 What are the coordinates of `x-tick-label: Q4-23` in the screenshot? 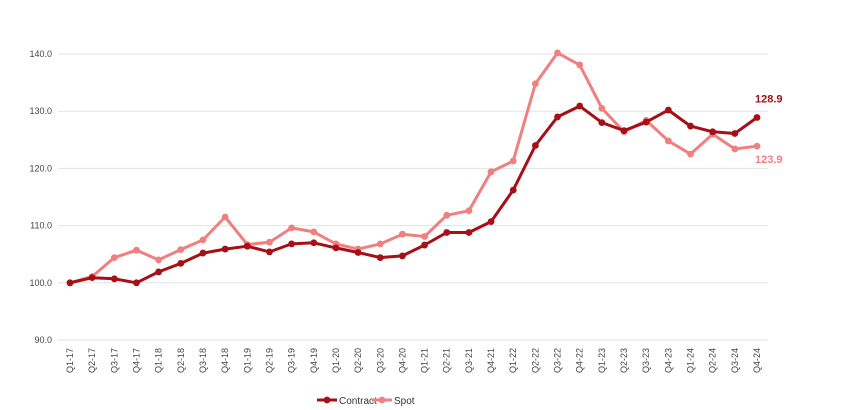 It's located at (668, 360).